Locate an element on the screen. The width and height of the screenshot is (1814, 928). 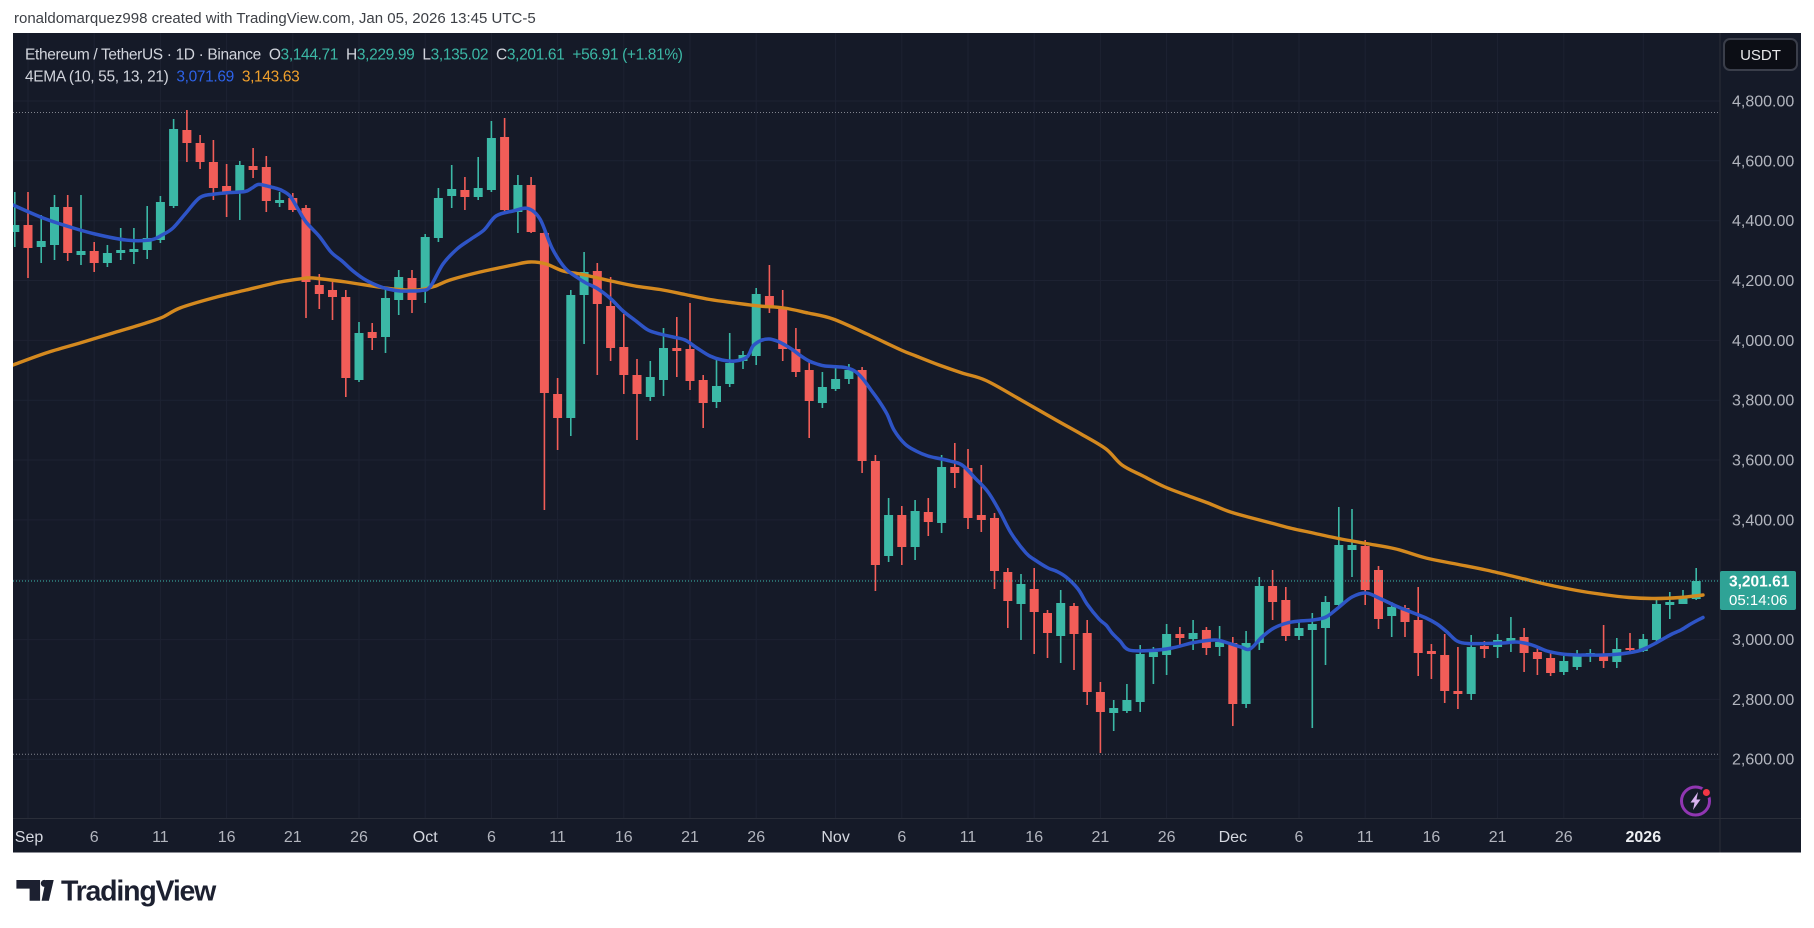
svg-text: 2026 is located at coordinates (1644, 837).